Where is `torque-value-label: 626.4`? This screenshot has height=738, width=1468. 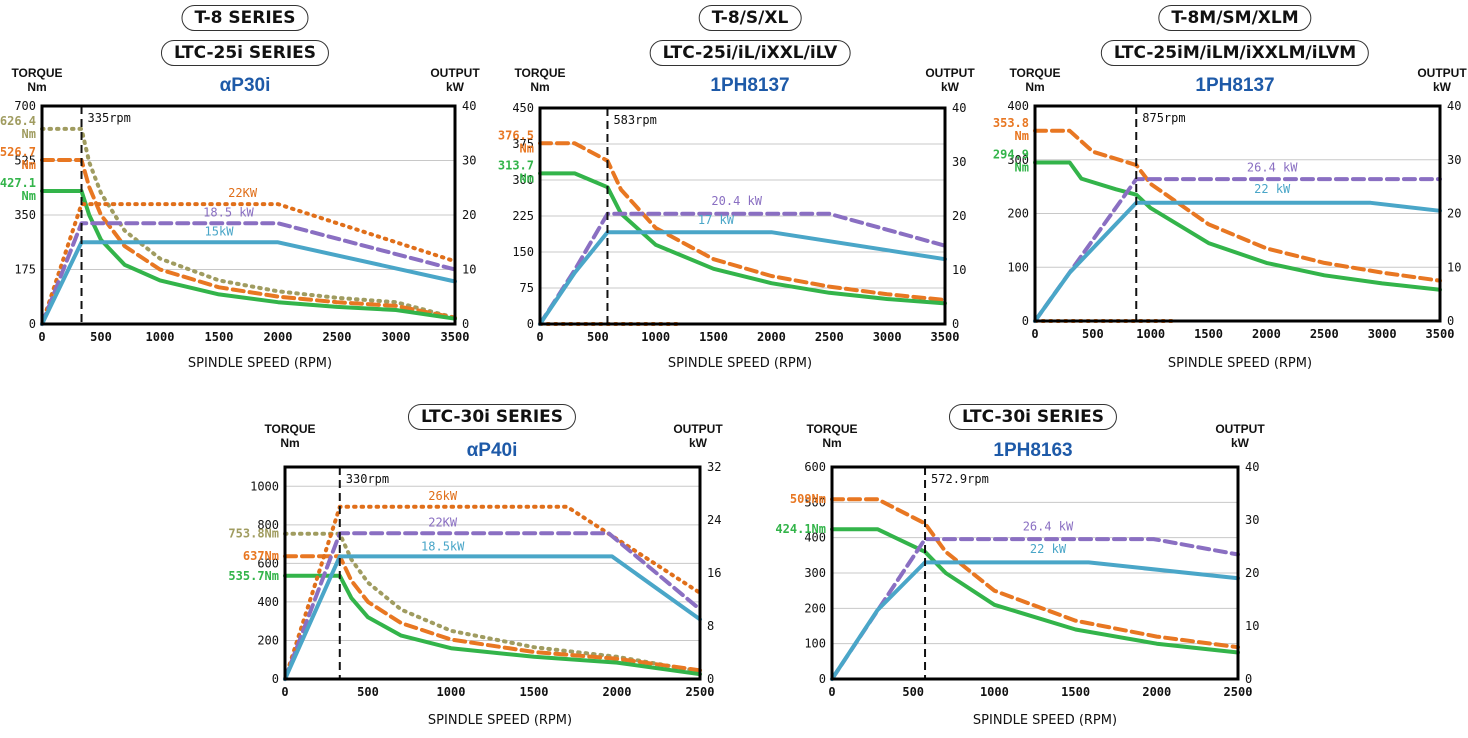
torque-value-label: 626.4 is located at coordinates (18, 121).